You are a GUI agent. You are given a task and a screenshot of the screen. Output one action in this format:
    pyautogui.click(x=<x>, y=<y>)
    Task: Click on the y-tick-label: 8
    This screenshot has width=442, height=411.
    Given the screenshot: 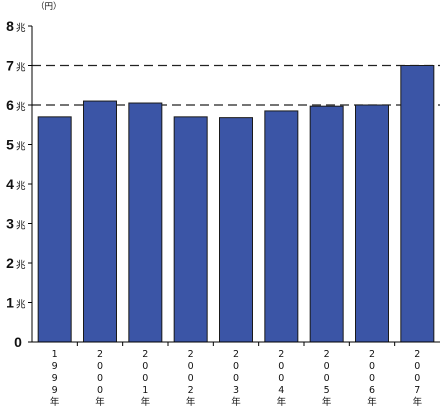 What is the action you would take?
    pyautogui.click(x=10, y=26)
    